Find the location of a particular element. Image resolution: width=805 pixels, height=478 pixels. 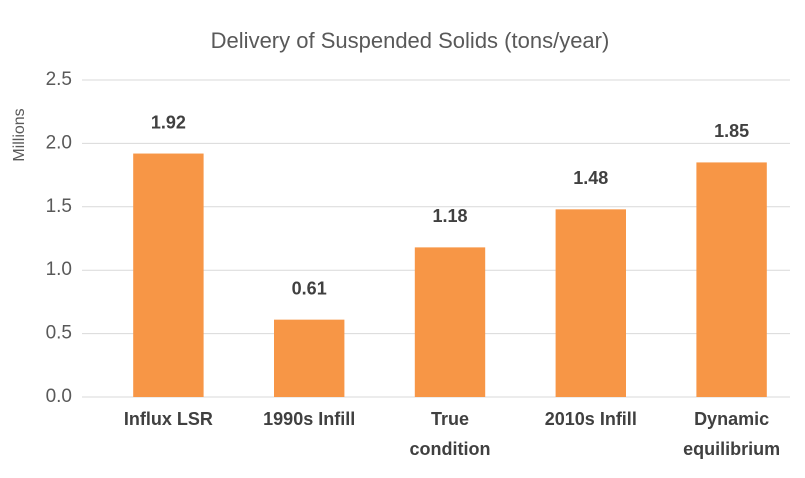

x-tick-label: True condition is located at coordinates (450, 434).